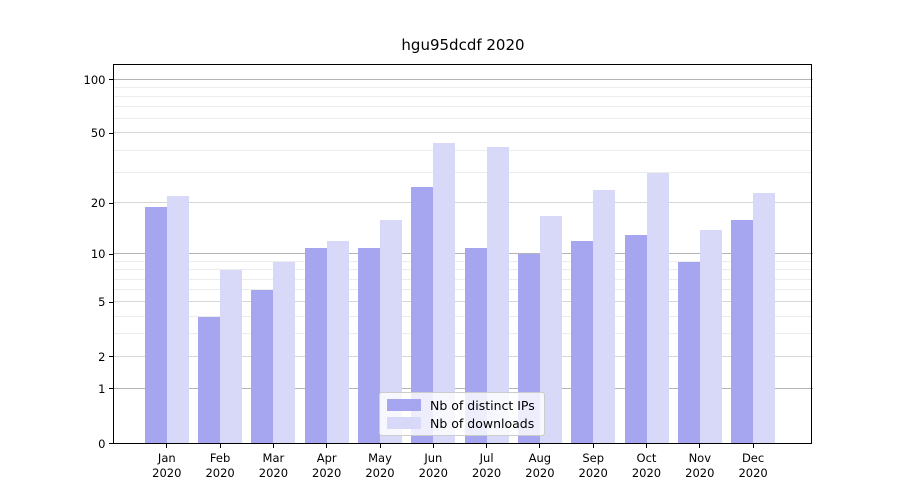 This screenshot has height=500, width=900. I want to click on legend-item: Nb of distinct IPs, so click(461, 405).